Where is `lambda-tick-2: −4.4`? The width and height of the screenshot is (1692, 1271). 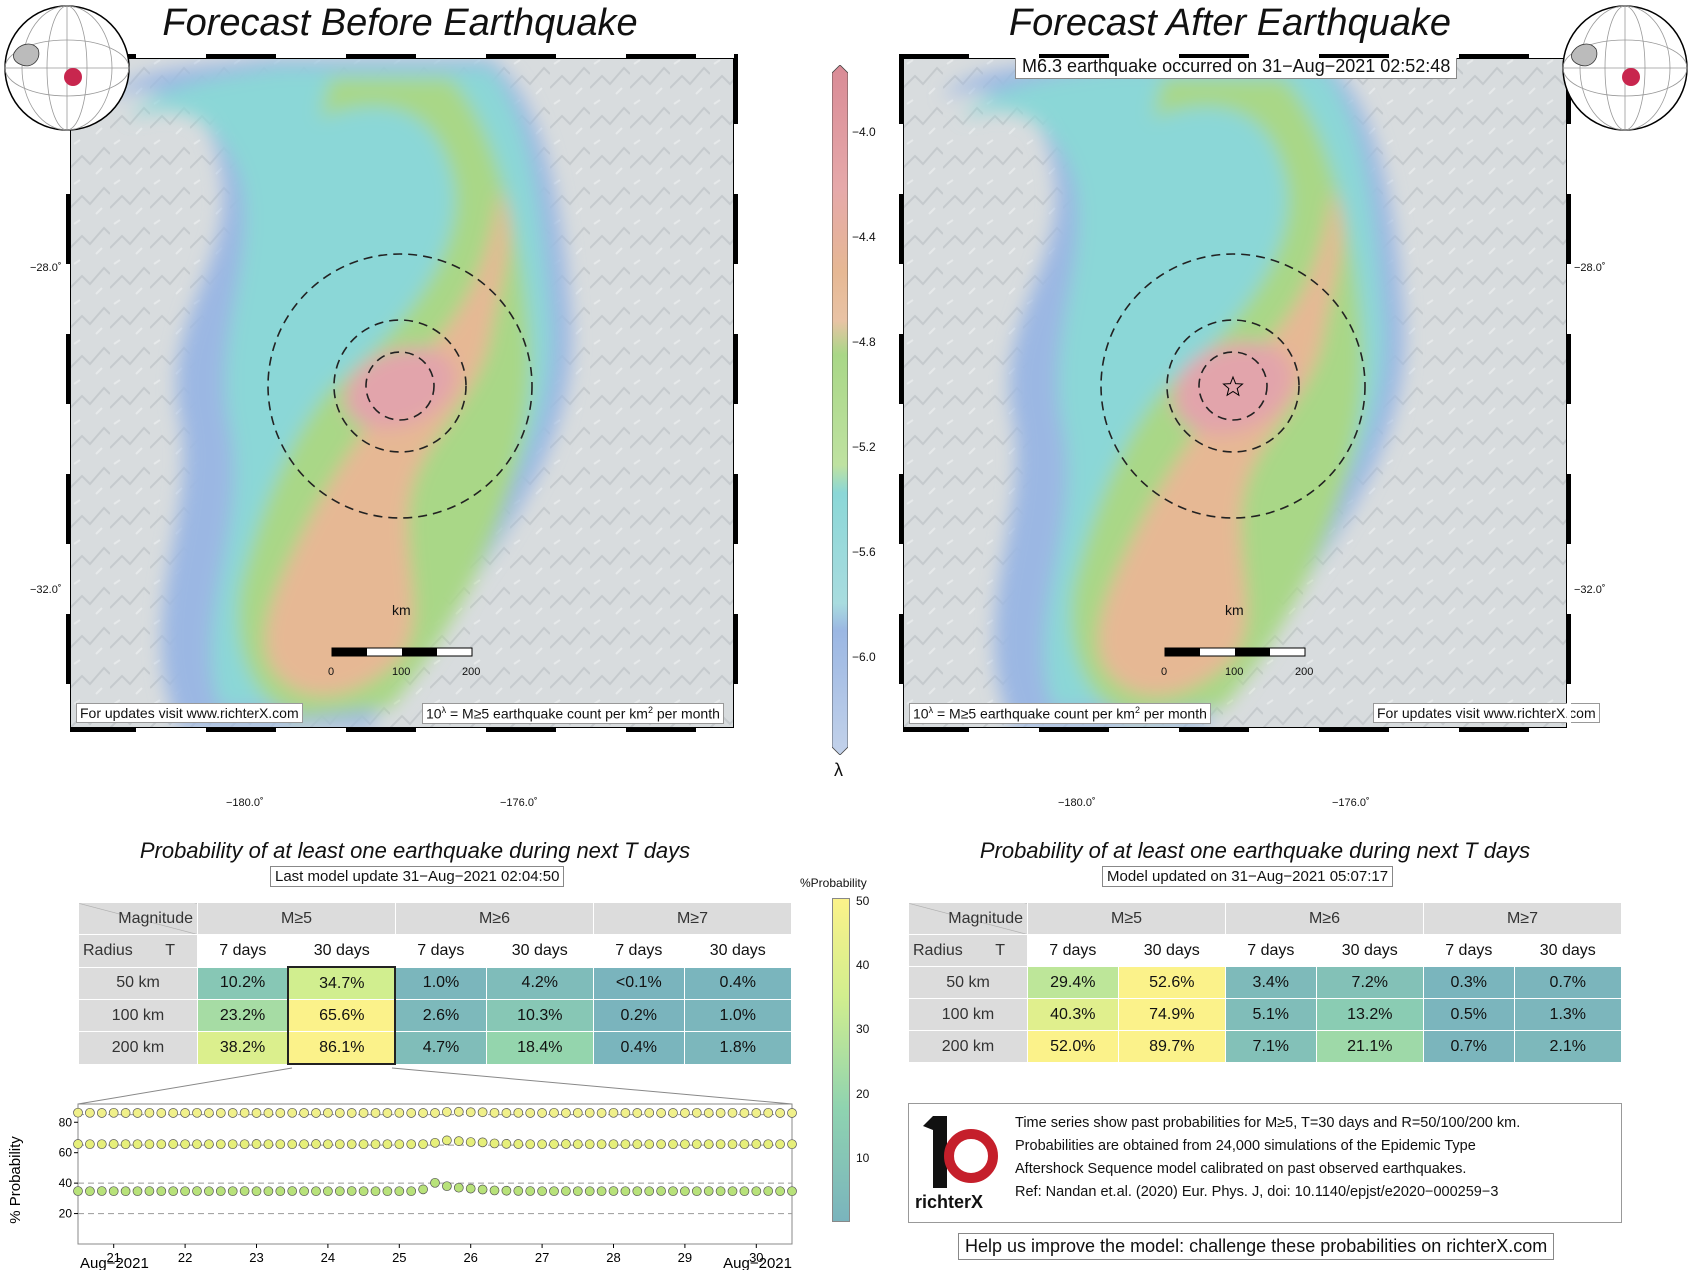
lambda-tick-2: −4.4 is located at coordinates (864, 237).